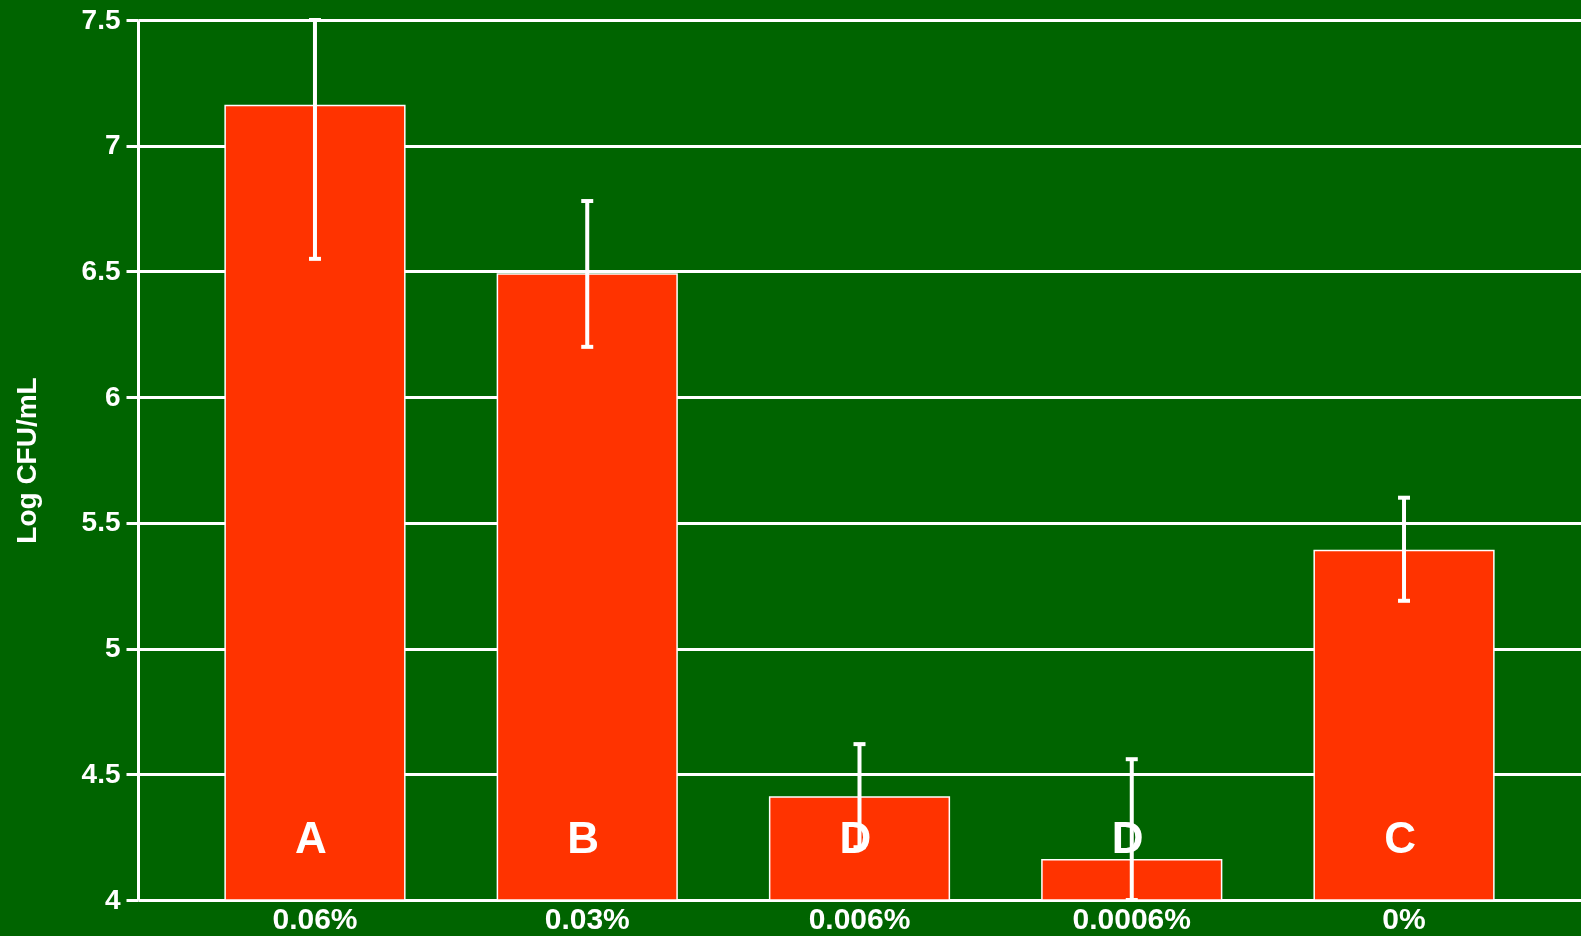  I want to click on annotation: B, so click(583, 837).